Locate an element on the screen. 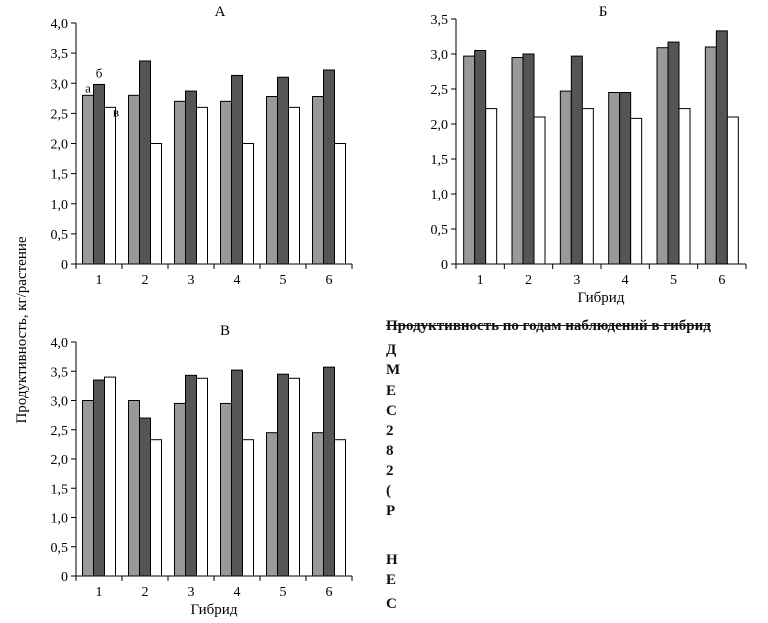 This screenshot has width=768, height=623. cutoff-caption-line: 8 is located at coordinates (390, 451).